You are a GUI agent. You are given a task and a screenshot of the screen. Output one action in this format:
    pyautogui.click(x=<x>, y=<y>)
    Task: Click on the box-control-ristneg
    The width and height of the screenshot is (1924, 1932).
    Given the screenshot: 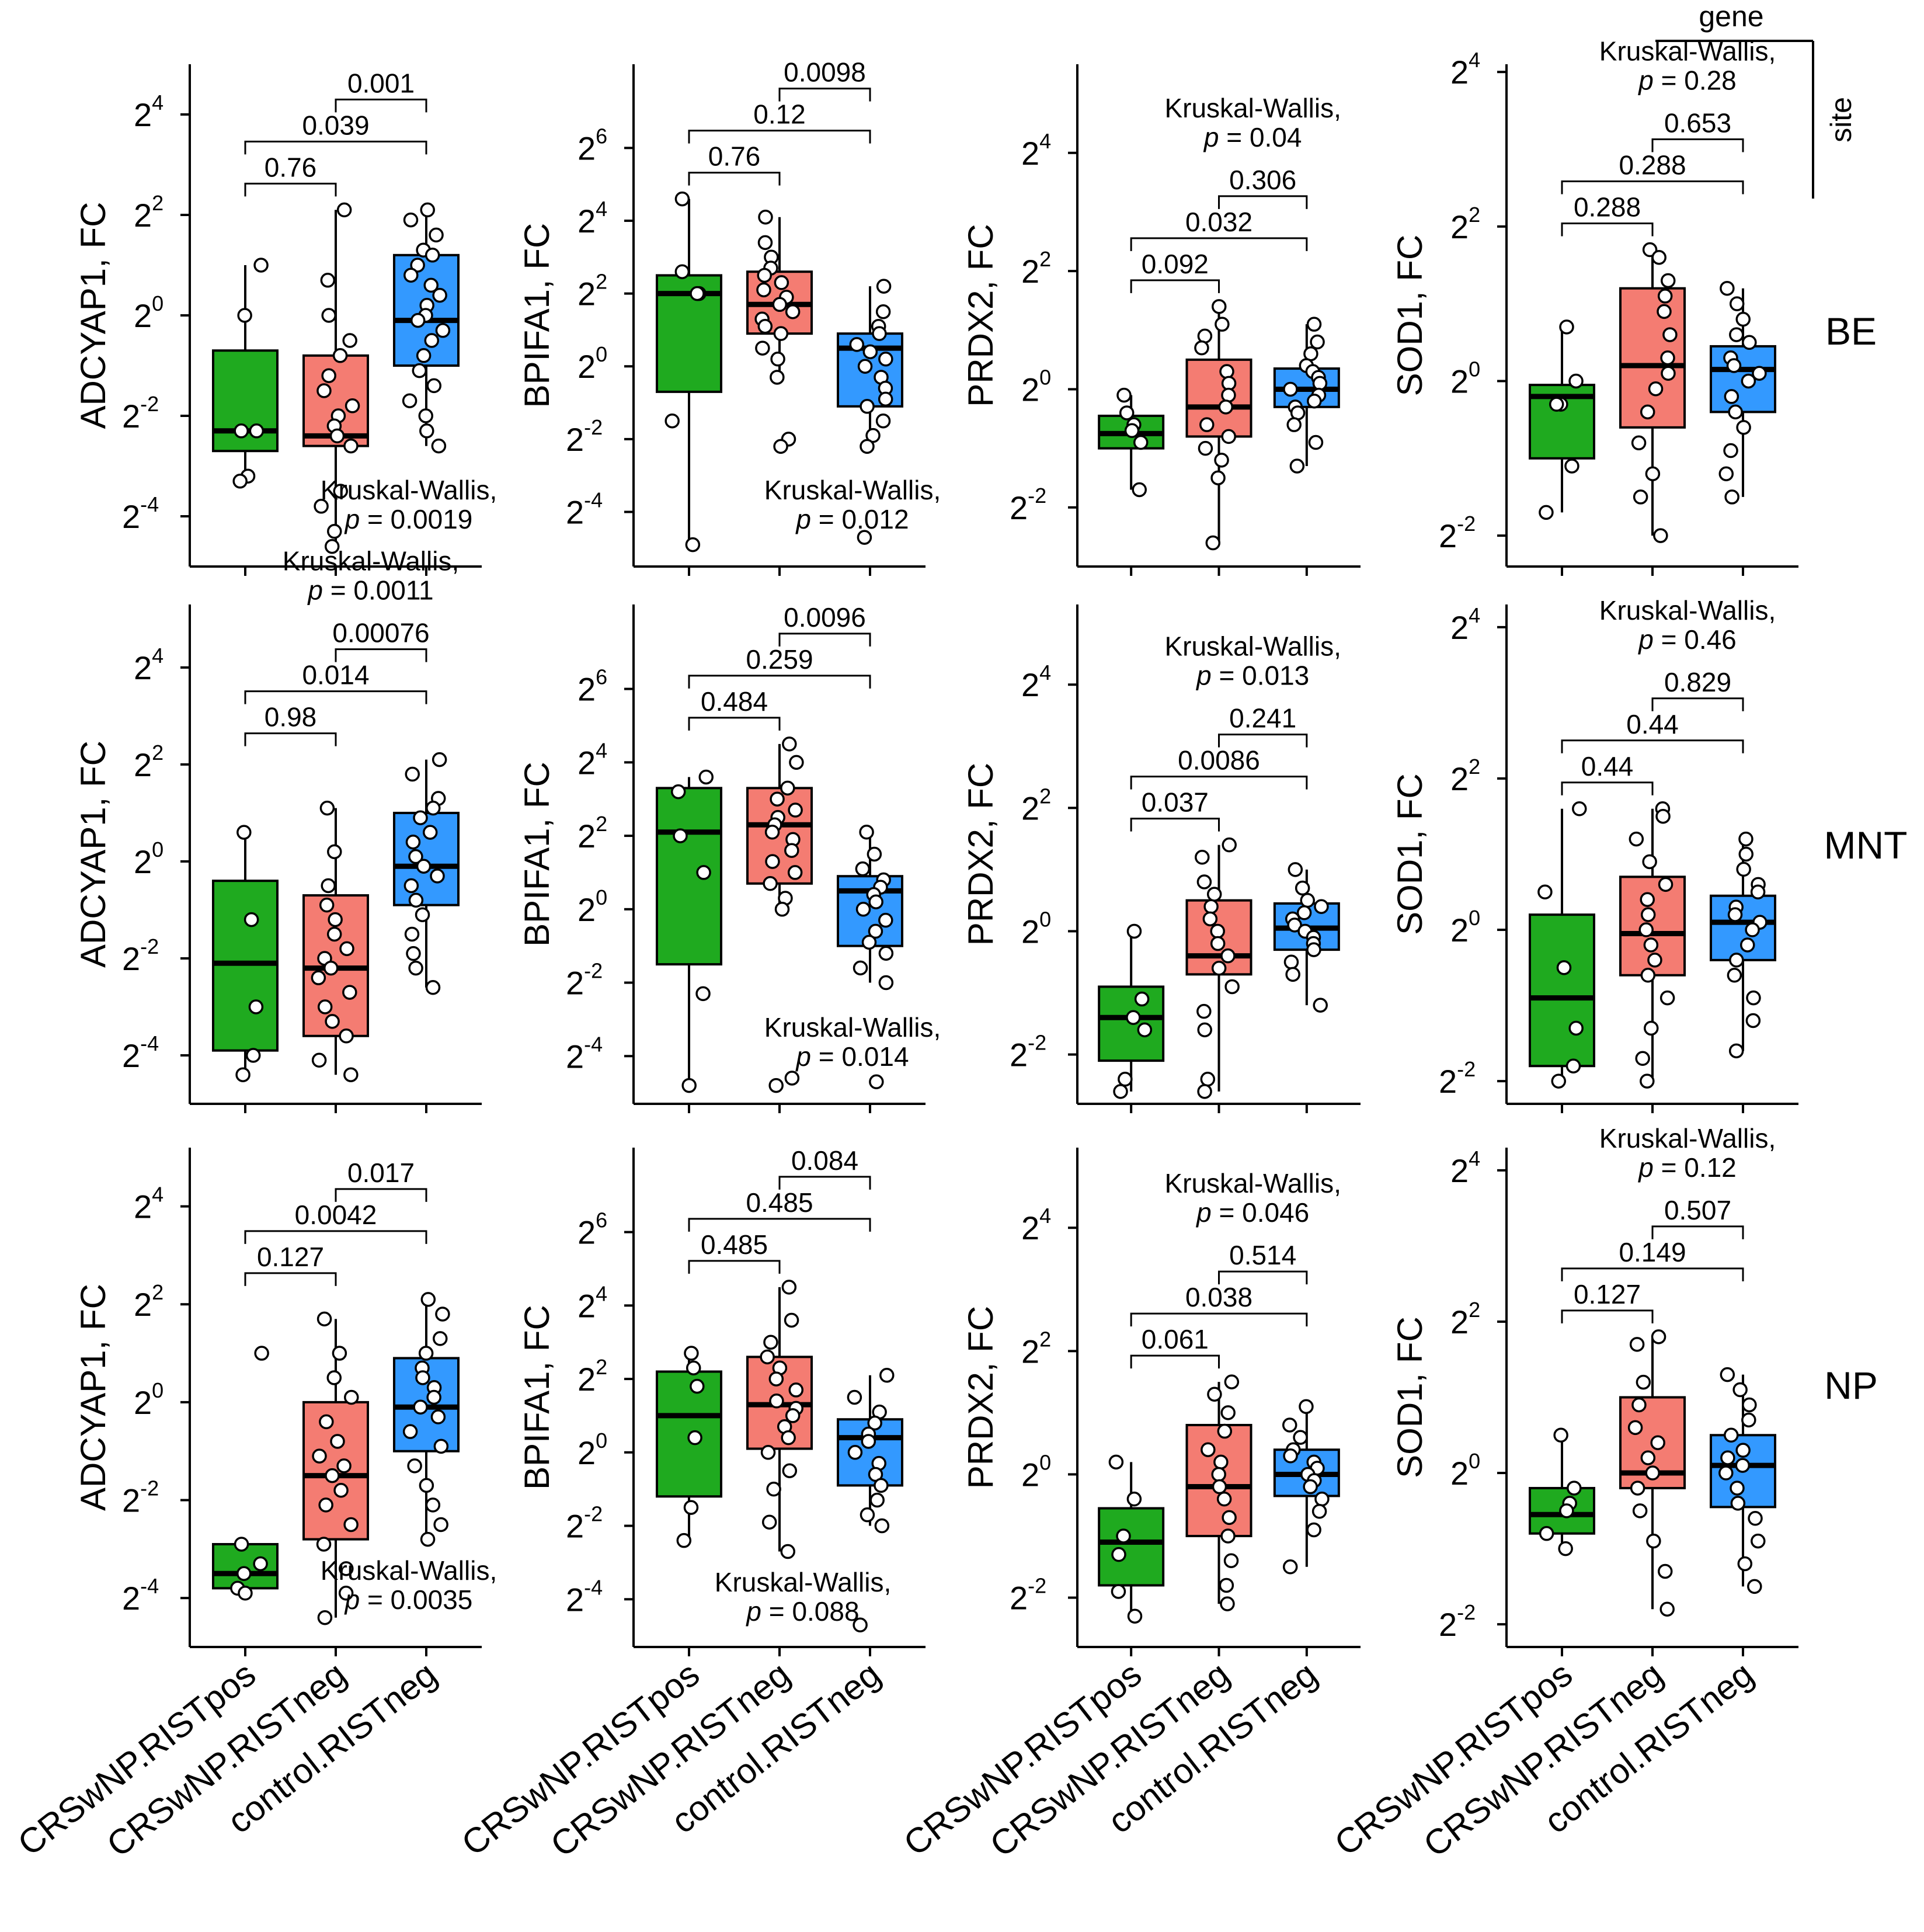 What is the action you would take?
    pyautogui.click(x=1743, y=945)
    